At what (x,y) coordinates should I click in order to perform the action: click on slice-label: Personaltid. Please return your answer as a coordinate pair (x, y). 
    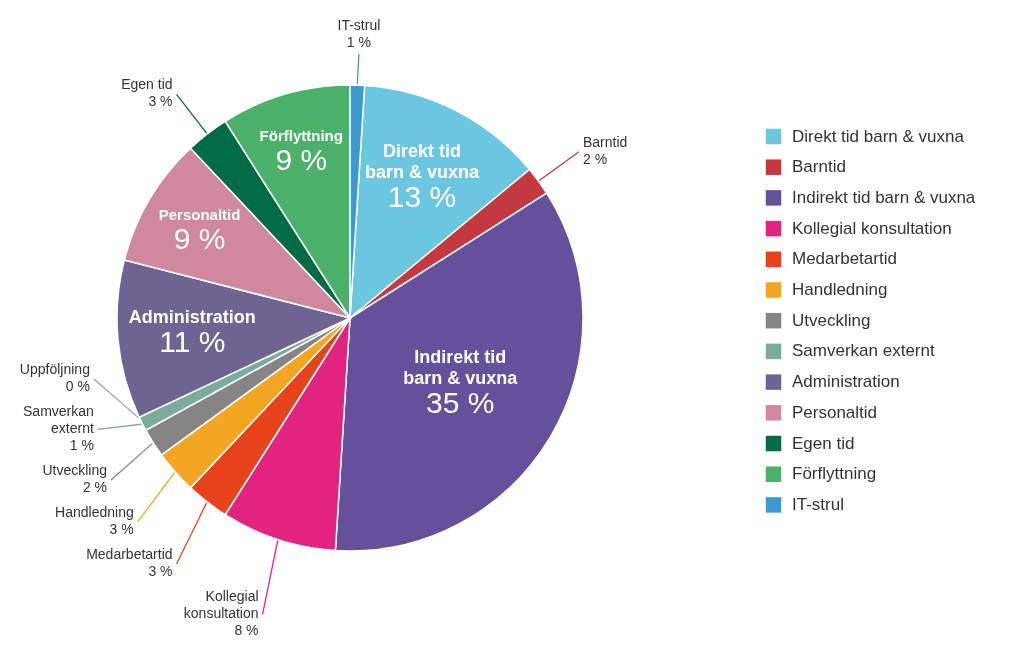
    Looking at the image, I should click on (199, 214).